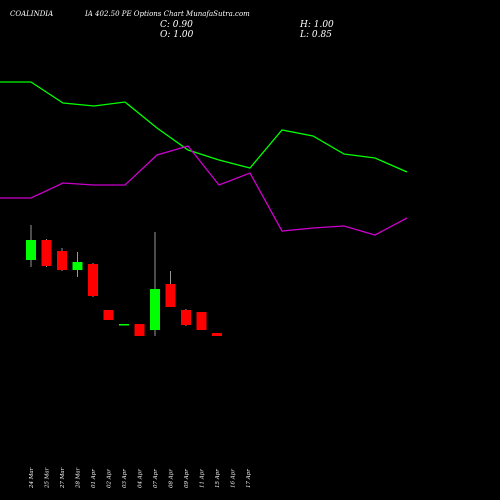 Image resolution: width=500 pixels, height=500 pixels. Describe the element at coordinates (187, 478) in the screenshot. I see `x-tick-label: 09 Apr` at that location.